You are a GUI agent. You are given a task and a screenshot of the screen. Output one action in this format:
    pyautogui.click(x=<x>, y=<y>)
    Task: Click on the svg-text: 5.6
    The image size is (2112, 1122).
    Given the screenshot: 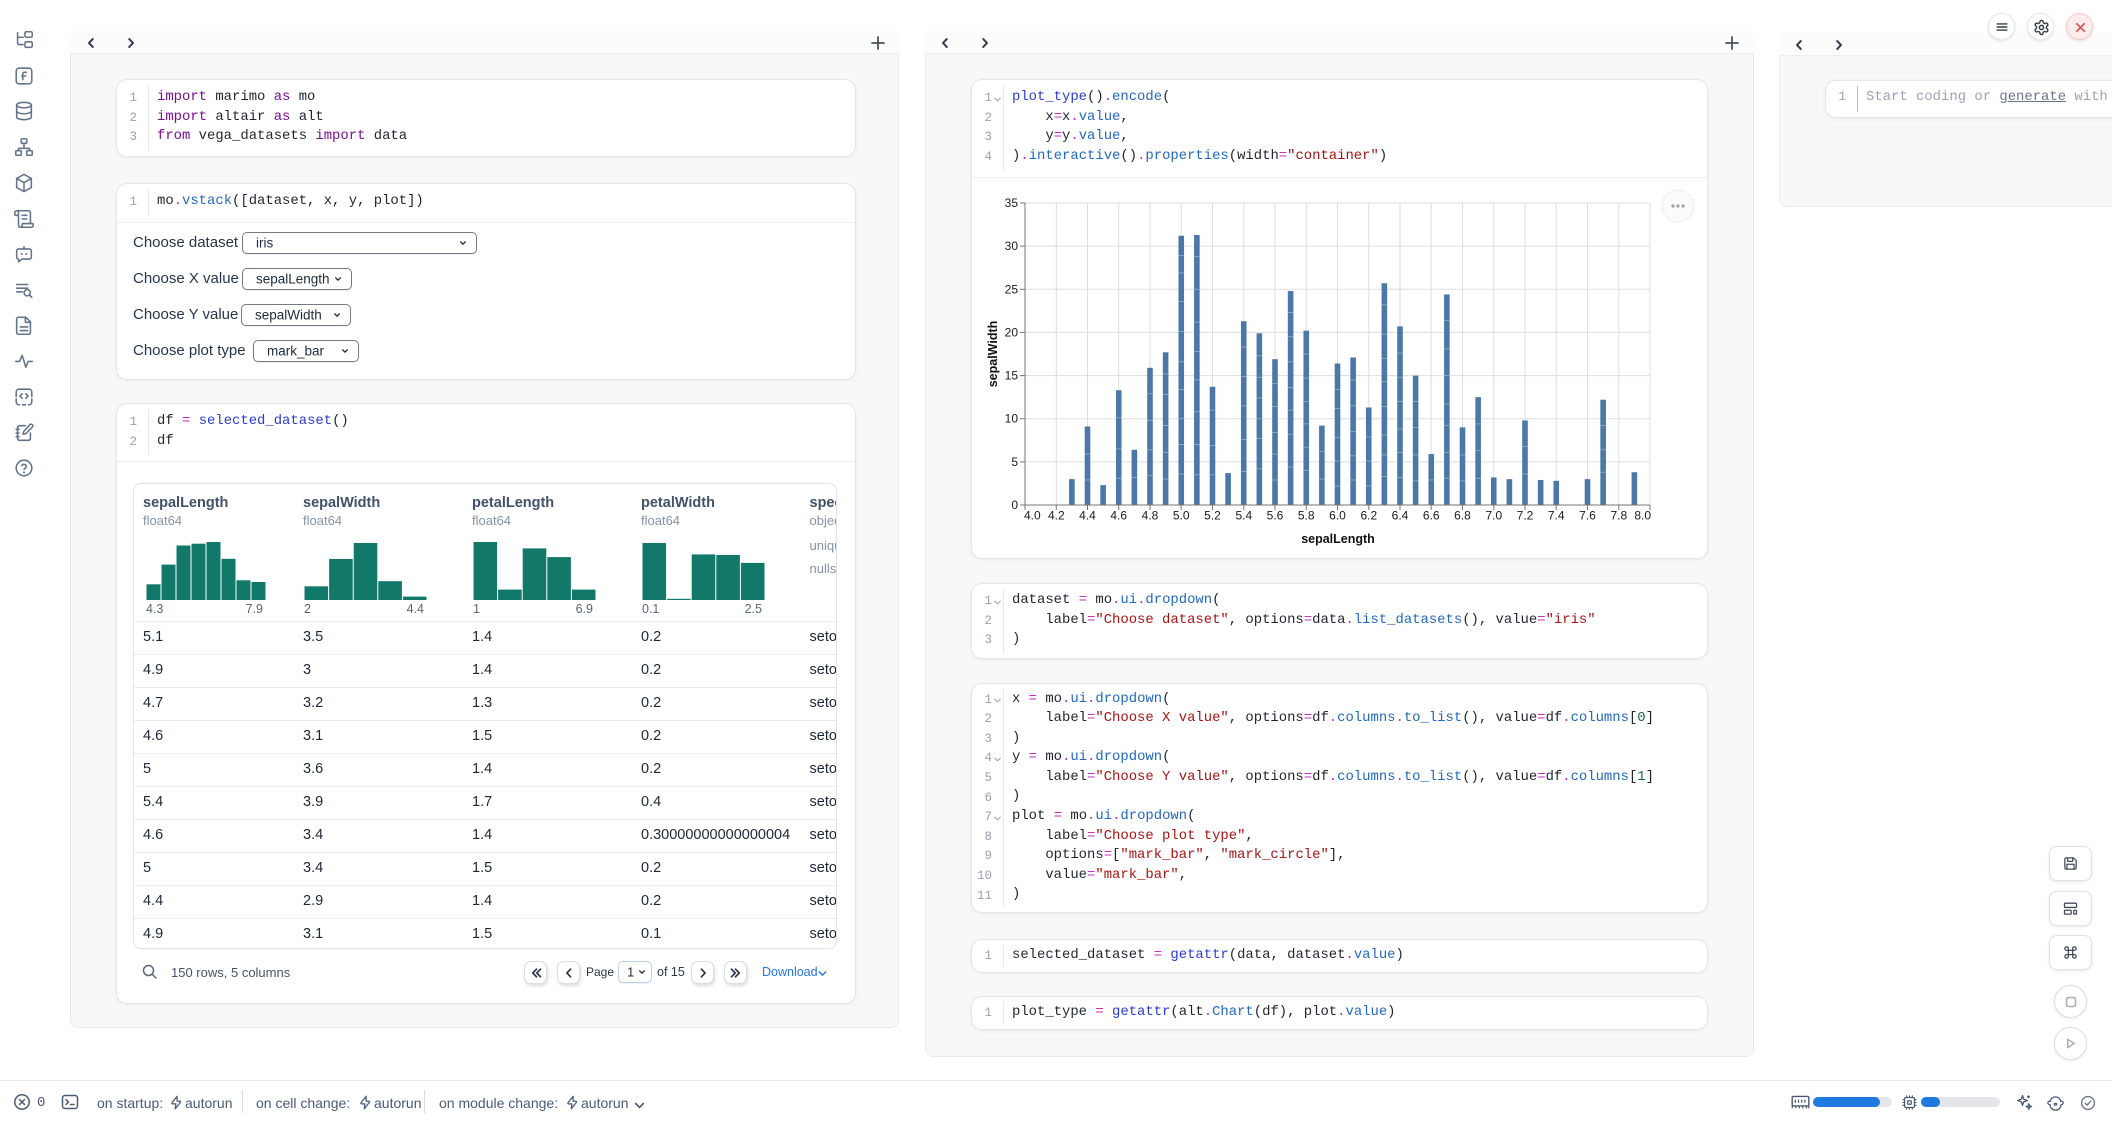 What is the action you would take?
    pyautogui.click(x=1275, y=516)
    